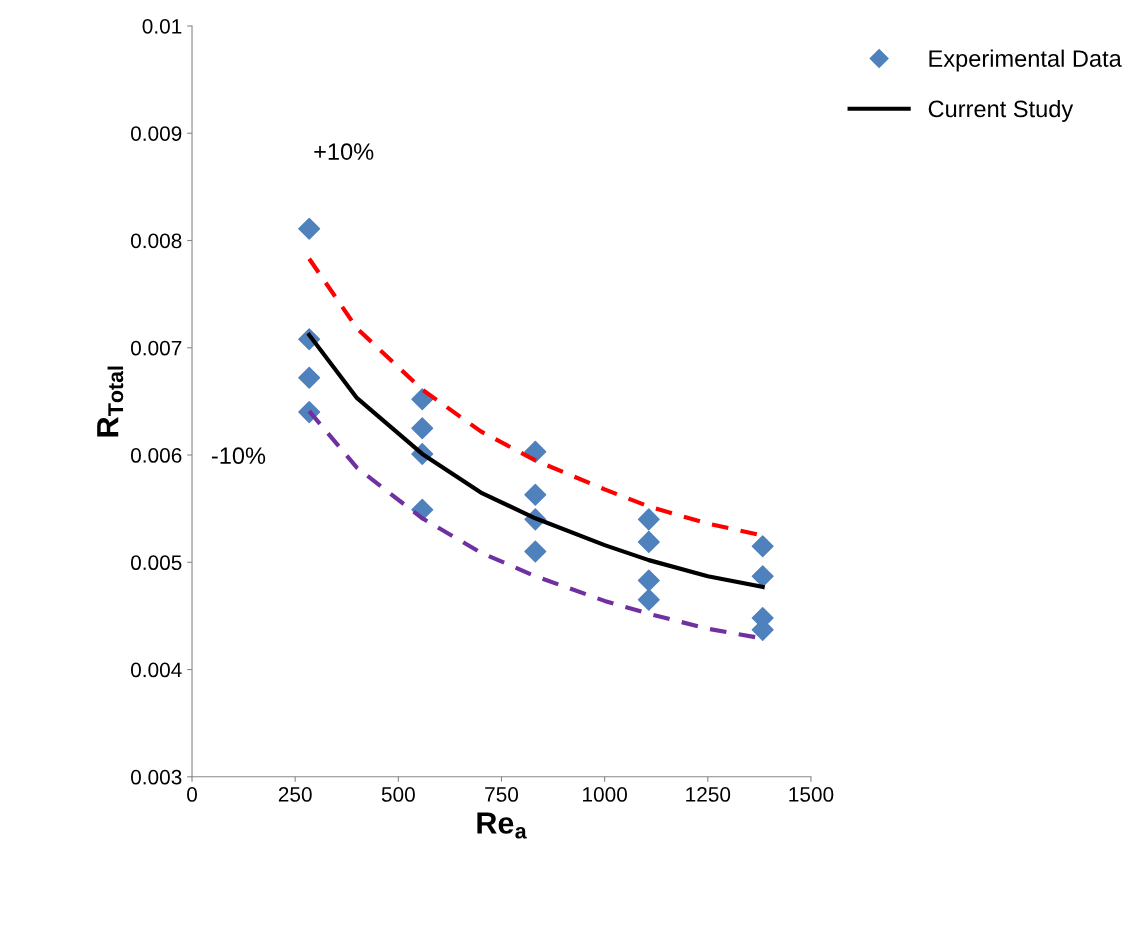  Describe the element at coordinates (811, 794) in the screenshot. I see `x-tick-label: 1500` at that location.